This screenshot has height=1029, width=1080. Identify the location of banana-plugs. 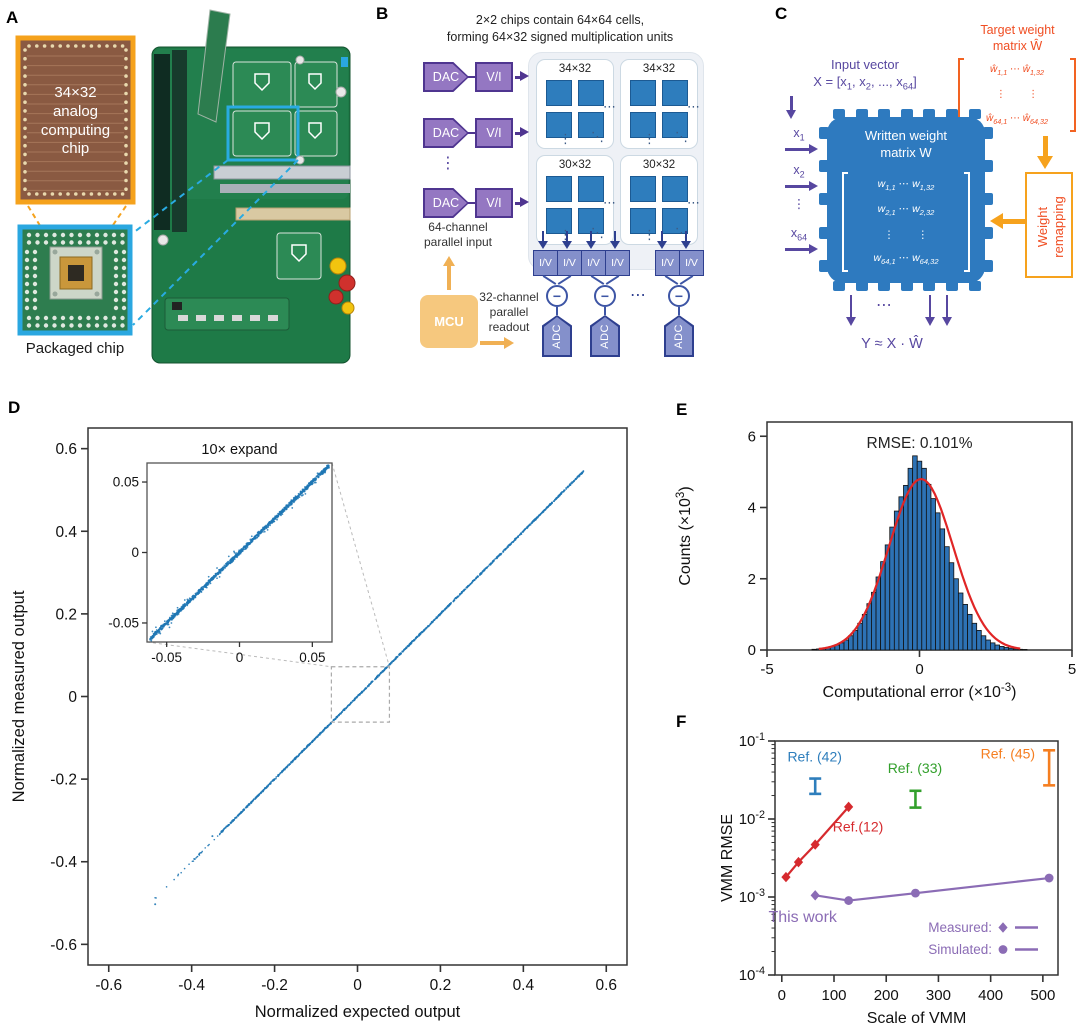
(342, 286).